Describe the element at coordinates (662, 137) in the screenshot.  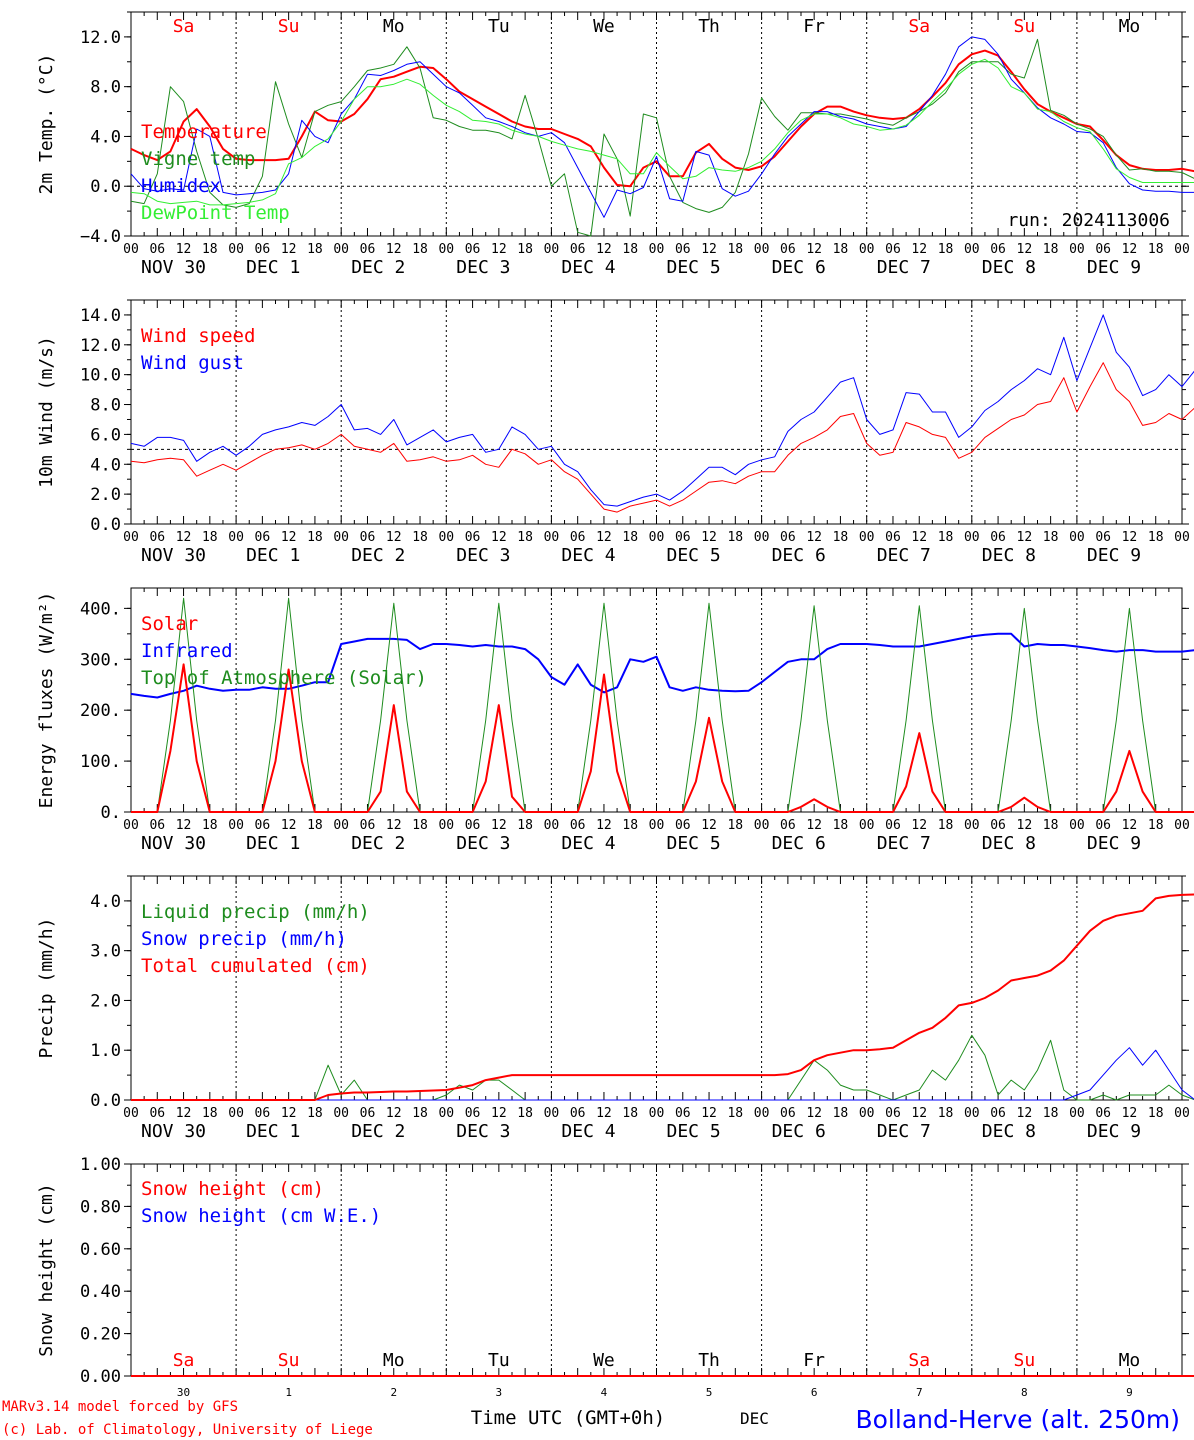
I see `series-line-vigne-temp` at that location.